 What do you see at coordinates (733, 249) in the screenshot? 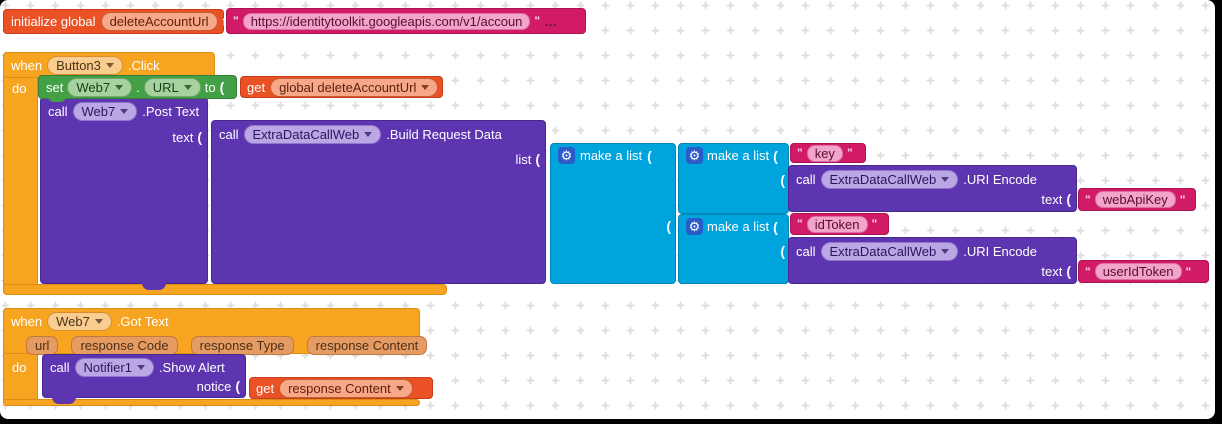
I see `block-make-a-list-pair2: ⚙ make a list ( (` at bounding box center [733, 249].